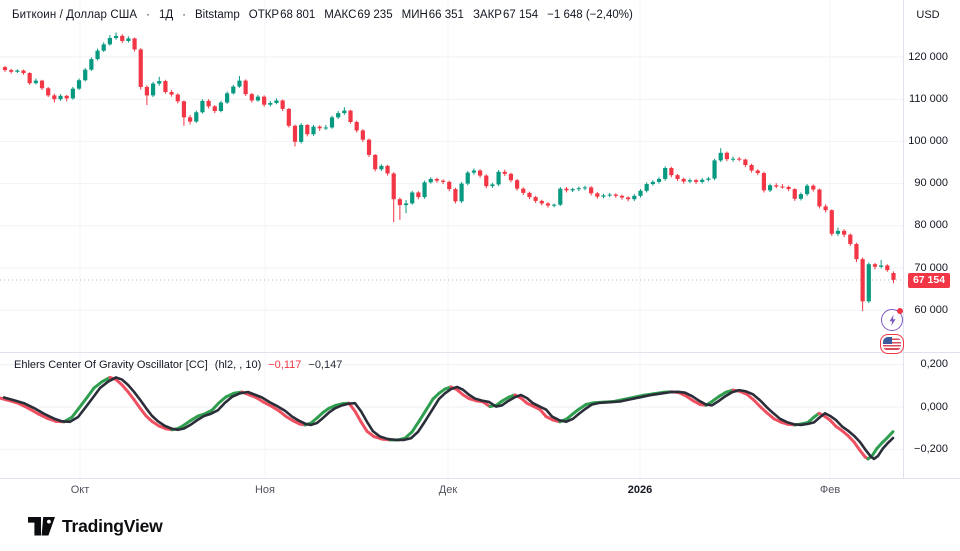  Describe the element at coordinates (903, 239) in the screenshot. I see `price-scale-separator` at that location.